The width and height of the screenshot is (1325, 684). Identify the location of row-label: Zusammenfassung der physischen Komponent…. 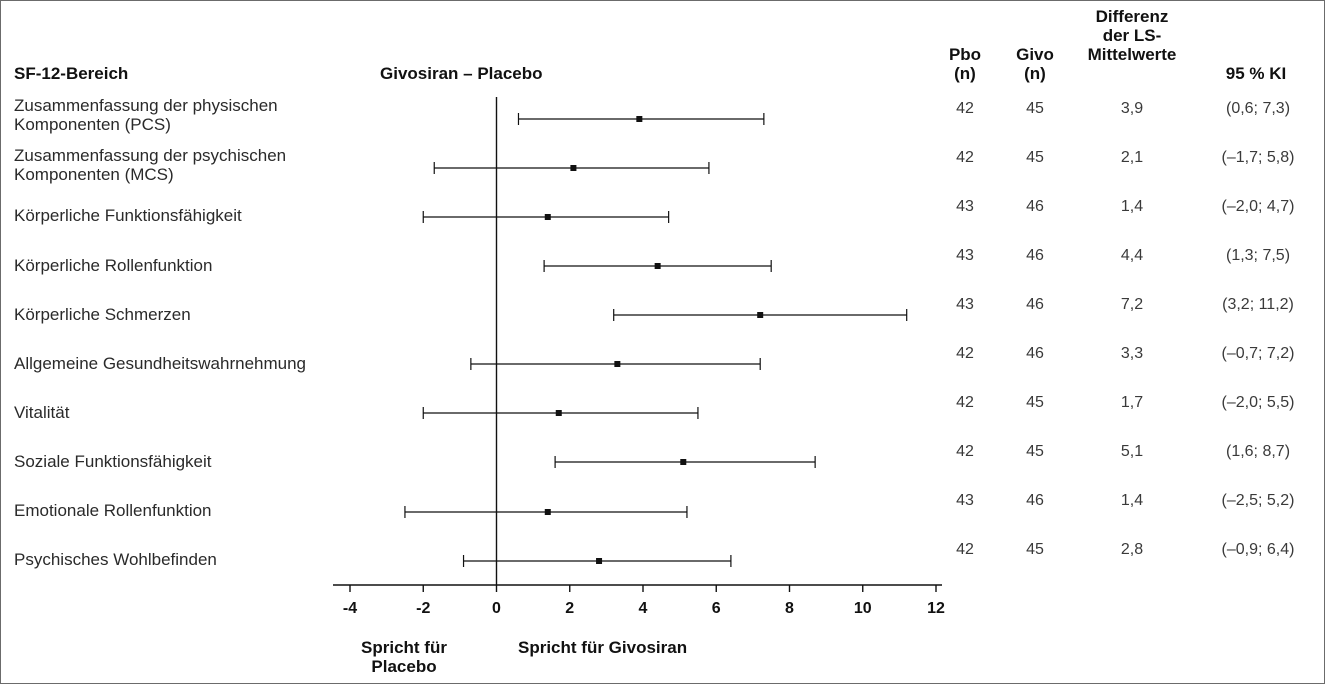
(146, 115).